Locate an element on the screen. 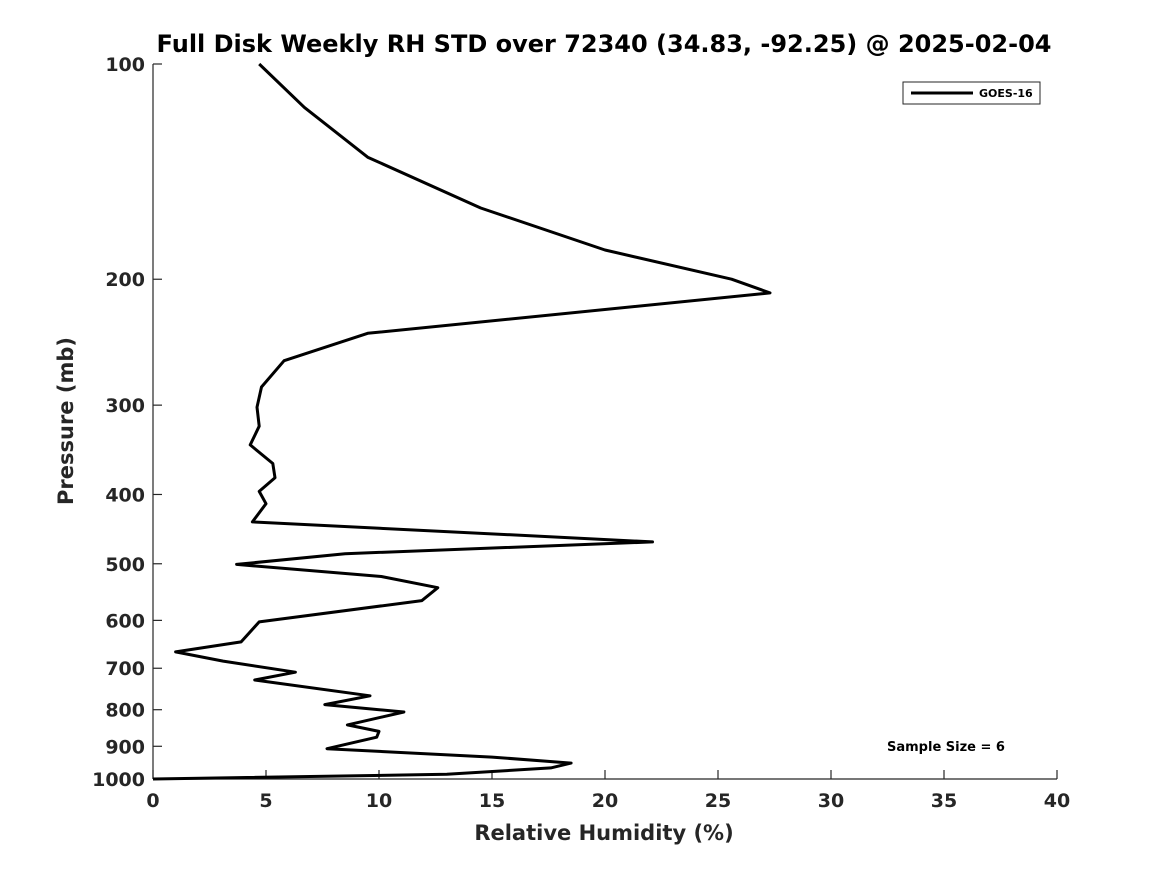 Image resolution: width=1167 pixels, height=875 pixels. x-tick-label: 5 is located at coordinates (265, 801).